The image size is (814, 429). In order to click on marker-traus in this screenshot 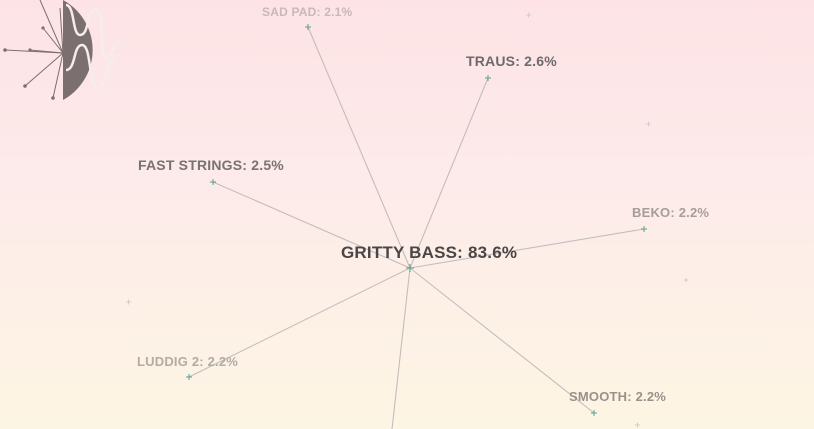, I will do `click(488, 78)`.